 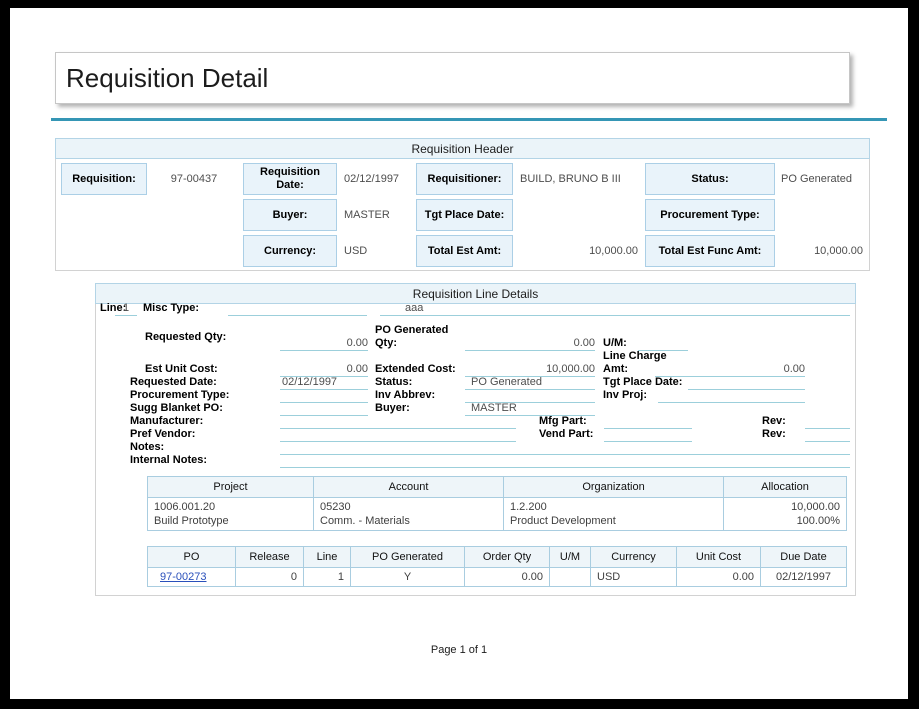 What do you see at coordinates (730, 370) in the screenshot?
I see `line-charge-value: 0.00` at bounding box center [730, 370].